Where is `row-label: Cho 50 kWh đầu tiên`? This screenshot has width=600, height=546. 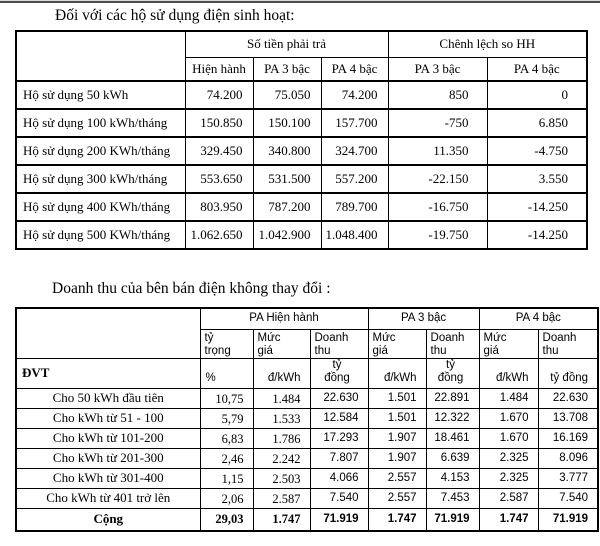 row-label: Cho 50 kWh đầu tiên is located at coordinates (108, 399).